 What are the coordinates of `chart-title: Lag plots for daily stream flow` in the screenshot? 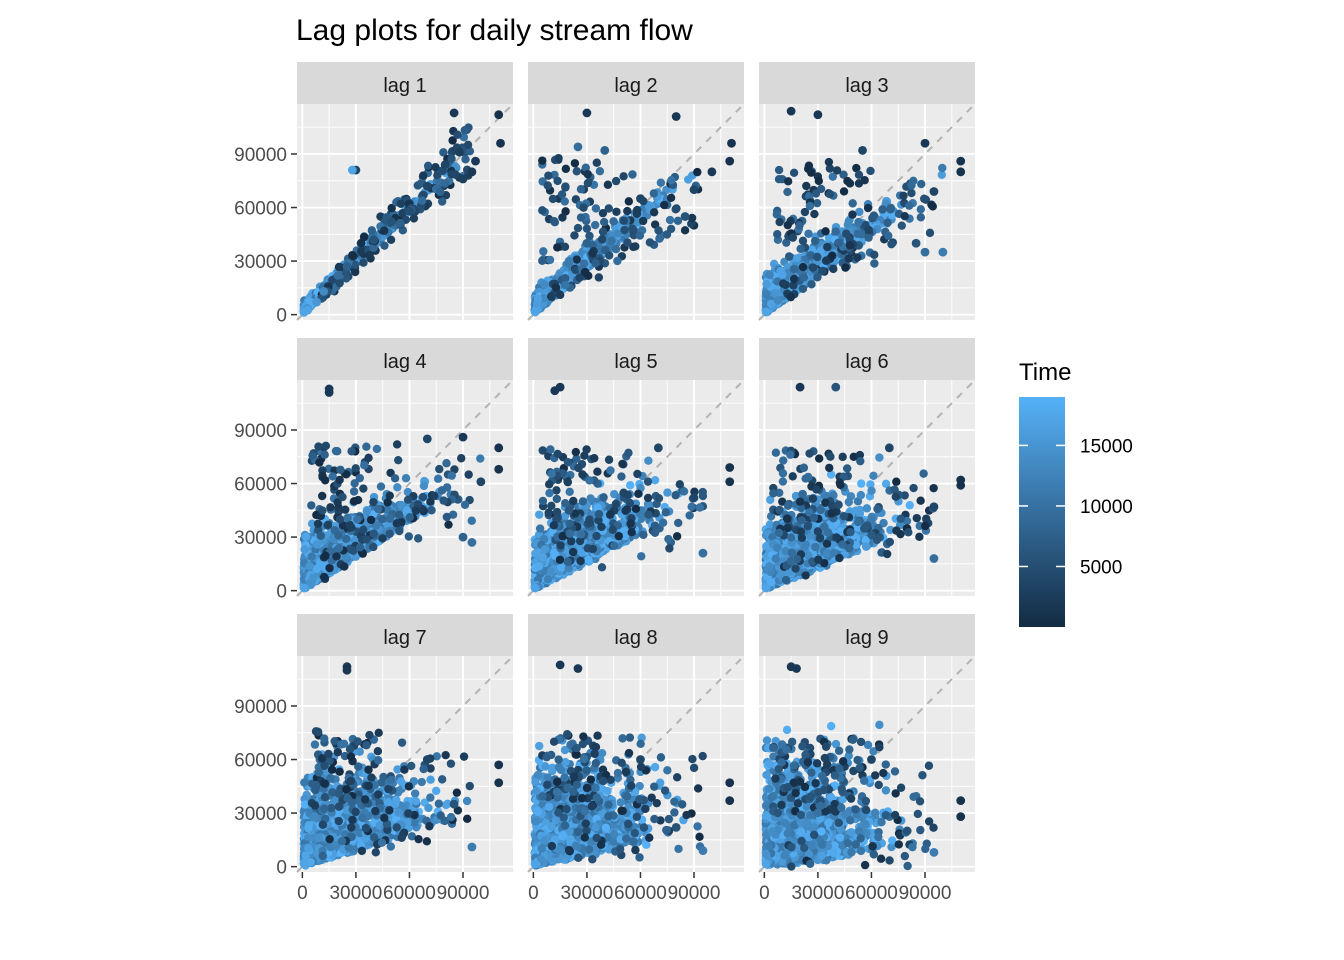 It's located at (494, 30).